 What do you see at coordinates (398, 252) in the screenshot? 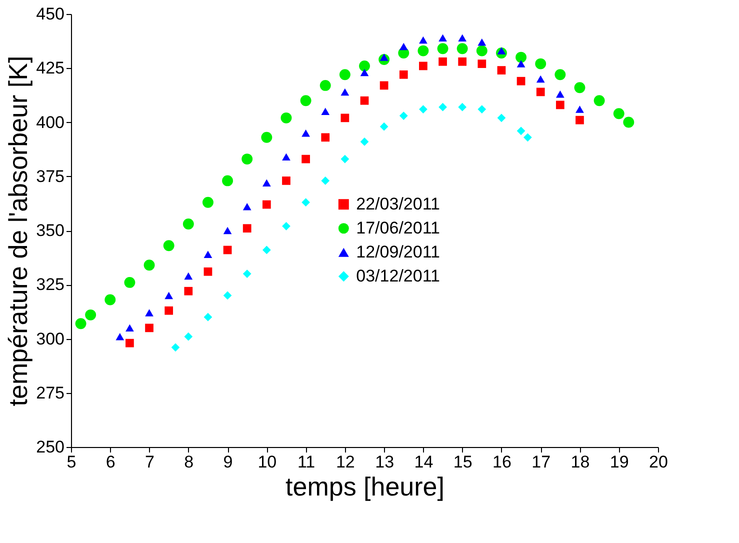
I see `legend-label: 12/09/2011` at bounding box center [398, 252].